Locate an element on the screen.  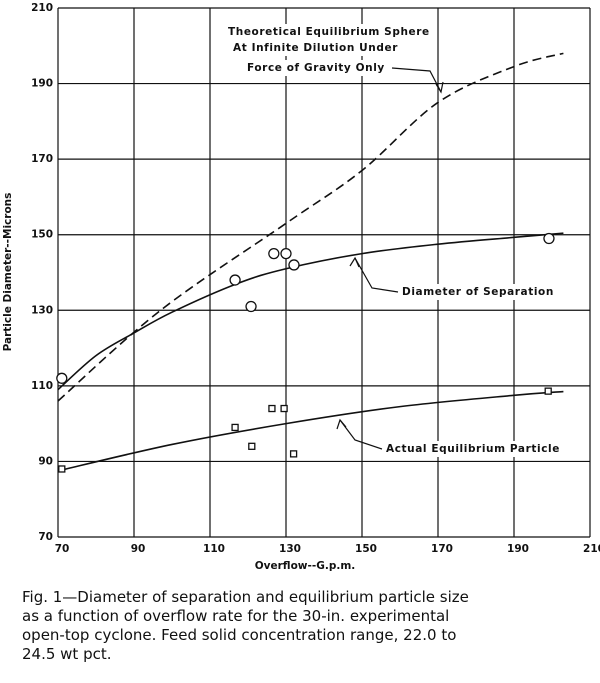
x-tick-label: 130 is located at coordinates (290, 549).